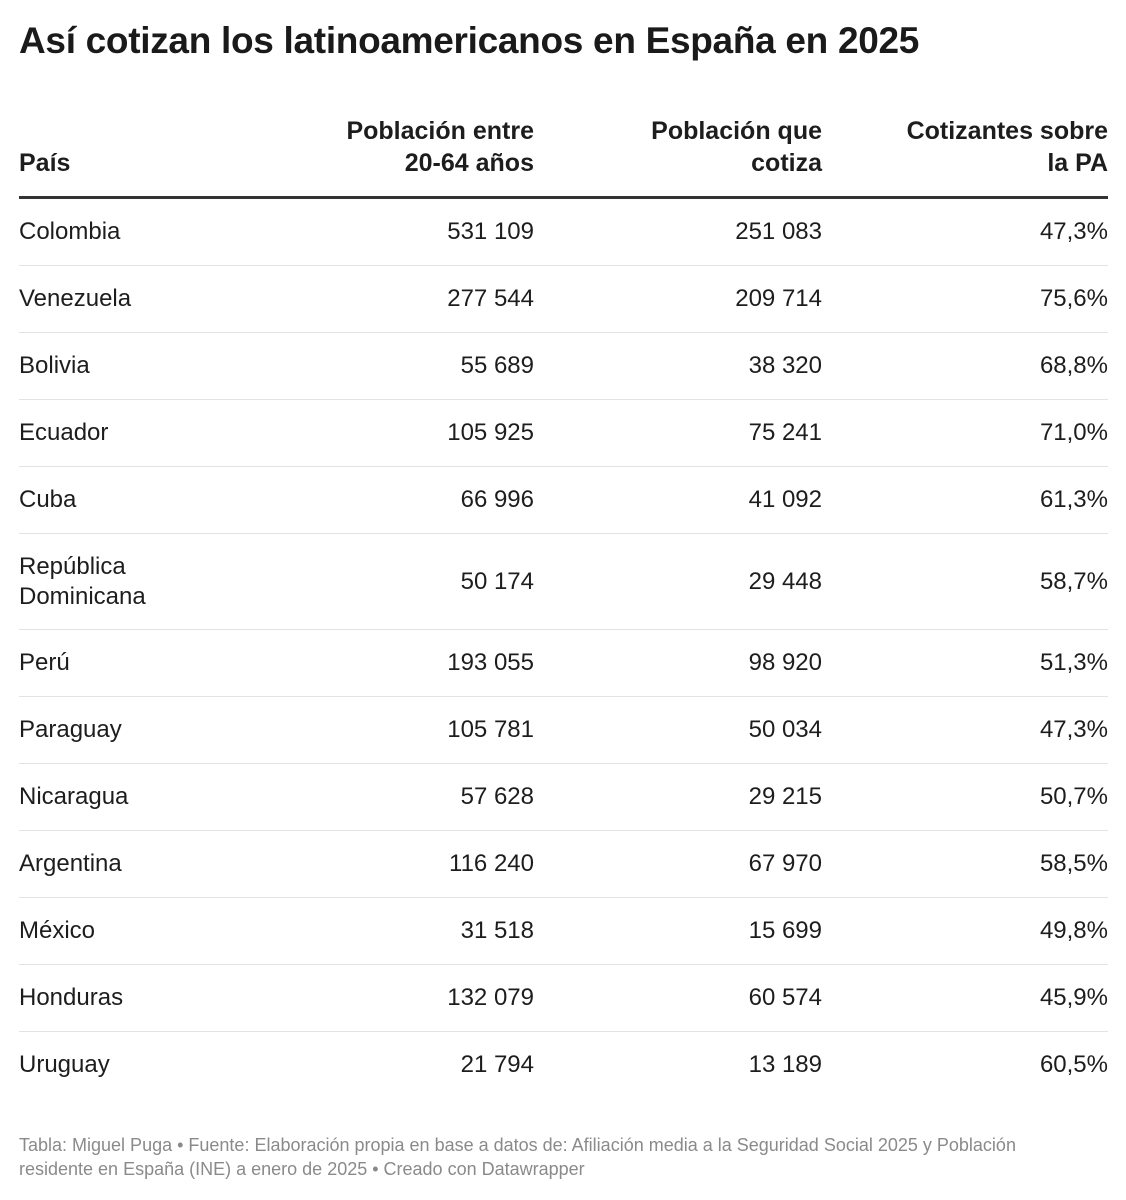  Describe the element at coordinates (1073, 432) in the screenshot. I see `cell-pct: 71,0%` at that location.